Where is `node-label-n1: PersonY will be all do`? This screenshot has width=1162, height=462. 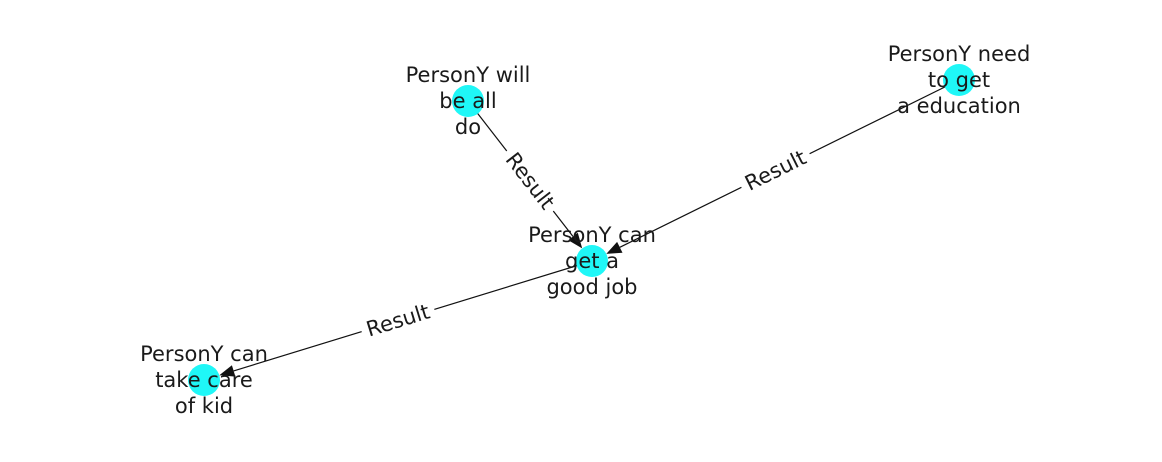 node-label-n1: PersonY will be all do is located at coordinates (468, 101).